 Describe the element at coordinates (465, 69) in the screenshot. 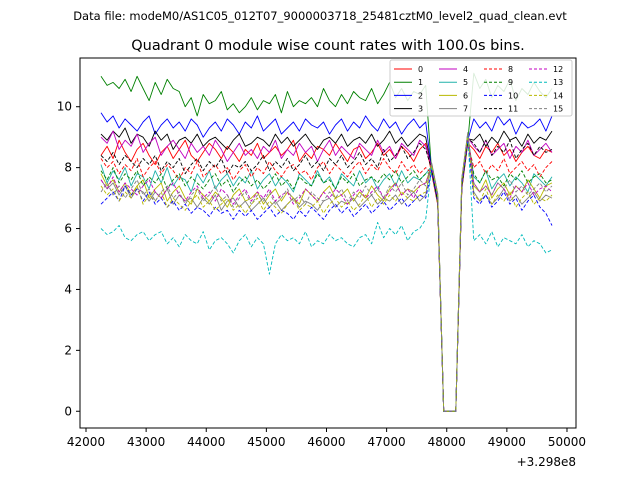

I see `legend-label-4: 4` at that location.